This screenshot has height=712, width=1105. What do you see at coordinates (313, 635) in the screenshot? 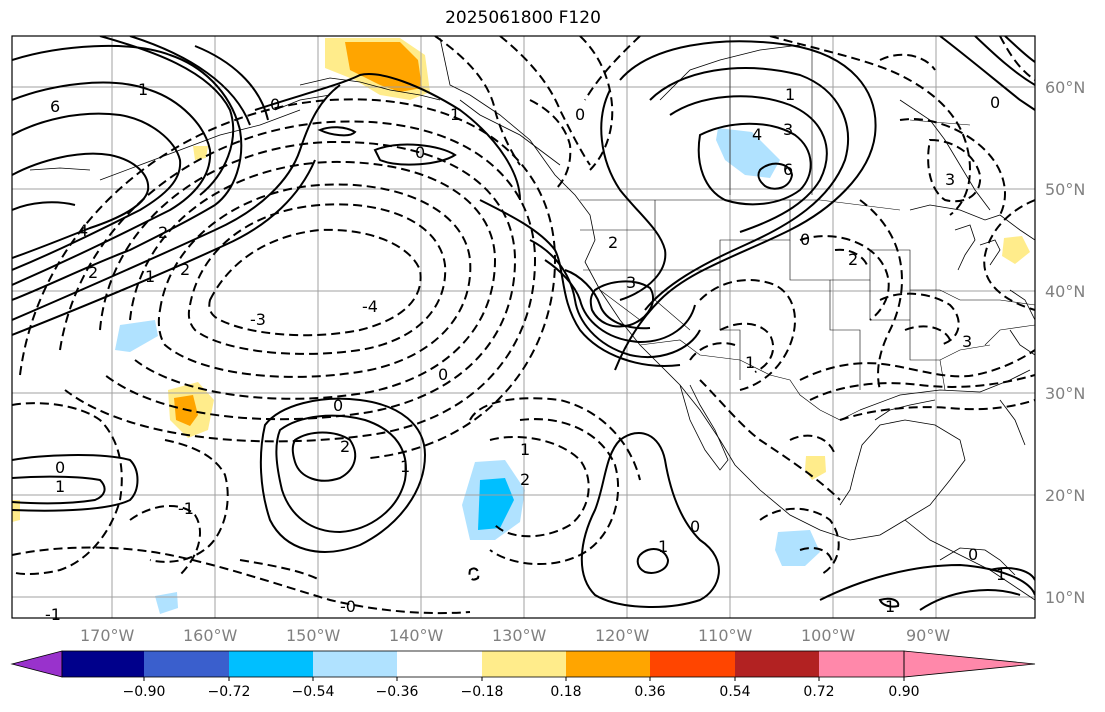
I see `longitude-label: 150°W` at bounding box center [313, 635].